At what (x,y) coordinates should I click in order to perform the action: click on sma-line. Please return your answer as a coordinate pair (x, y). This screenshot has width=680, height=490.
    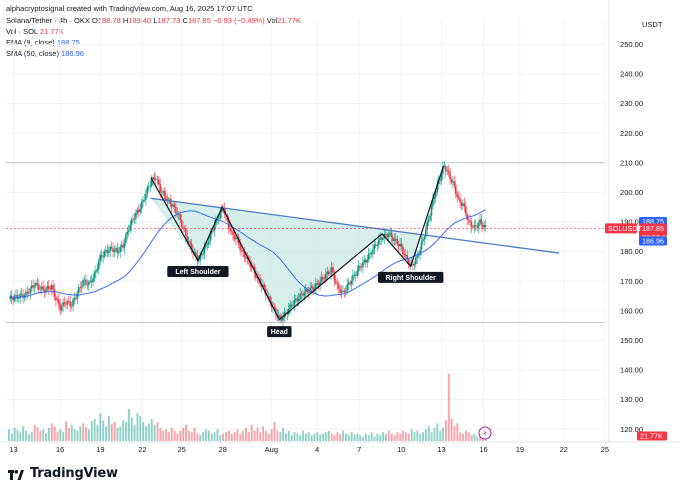
    Looking at the image, I should click on (247, 254).